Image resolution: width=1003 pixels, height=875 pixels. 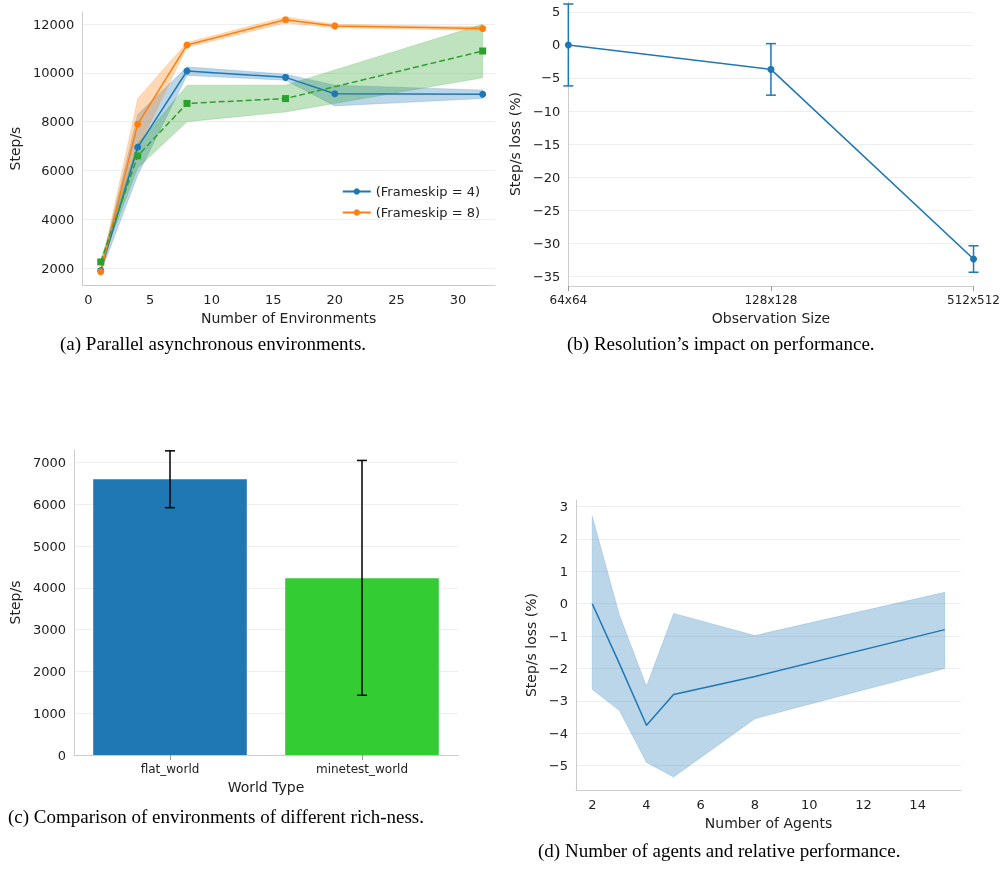 I want to click on y-tick-label: −4, so click(x=558, y=733).